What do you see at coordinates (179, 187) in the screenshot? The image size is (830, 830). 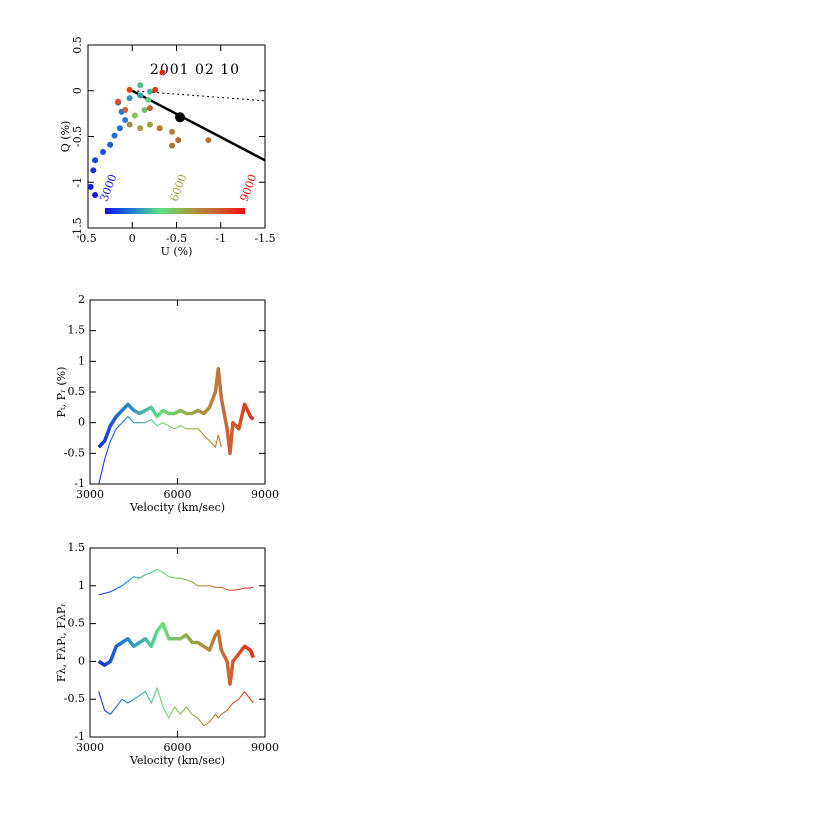 I see `colorbar-label: 6000` at bounding box center [179, 187].